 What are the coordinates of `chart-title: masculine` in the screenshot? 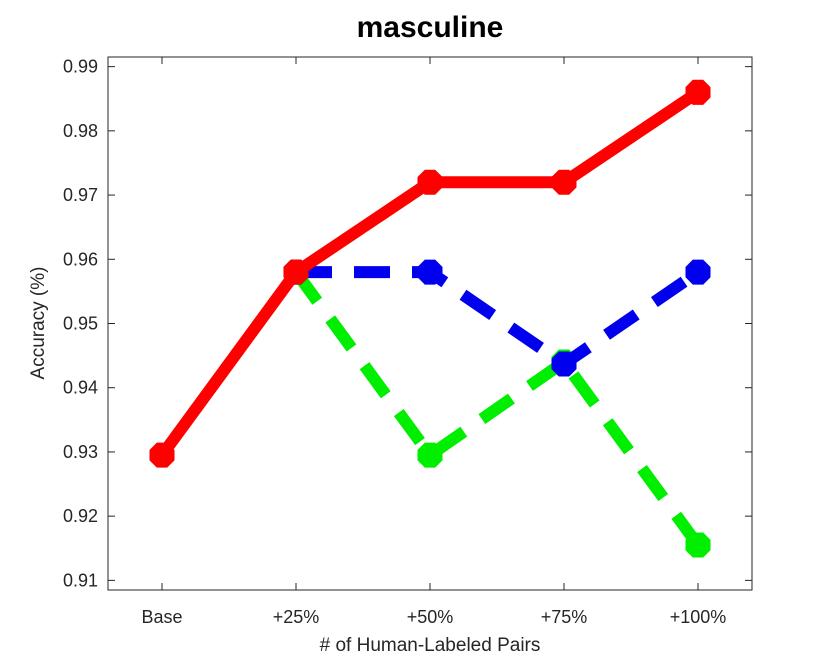 It's located at (430, 27).